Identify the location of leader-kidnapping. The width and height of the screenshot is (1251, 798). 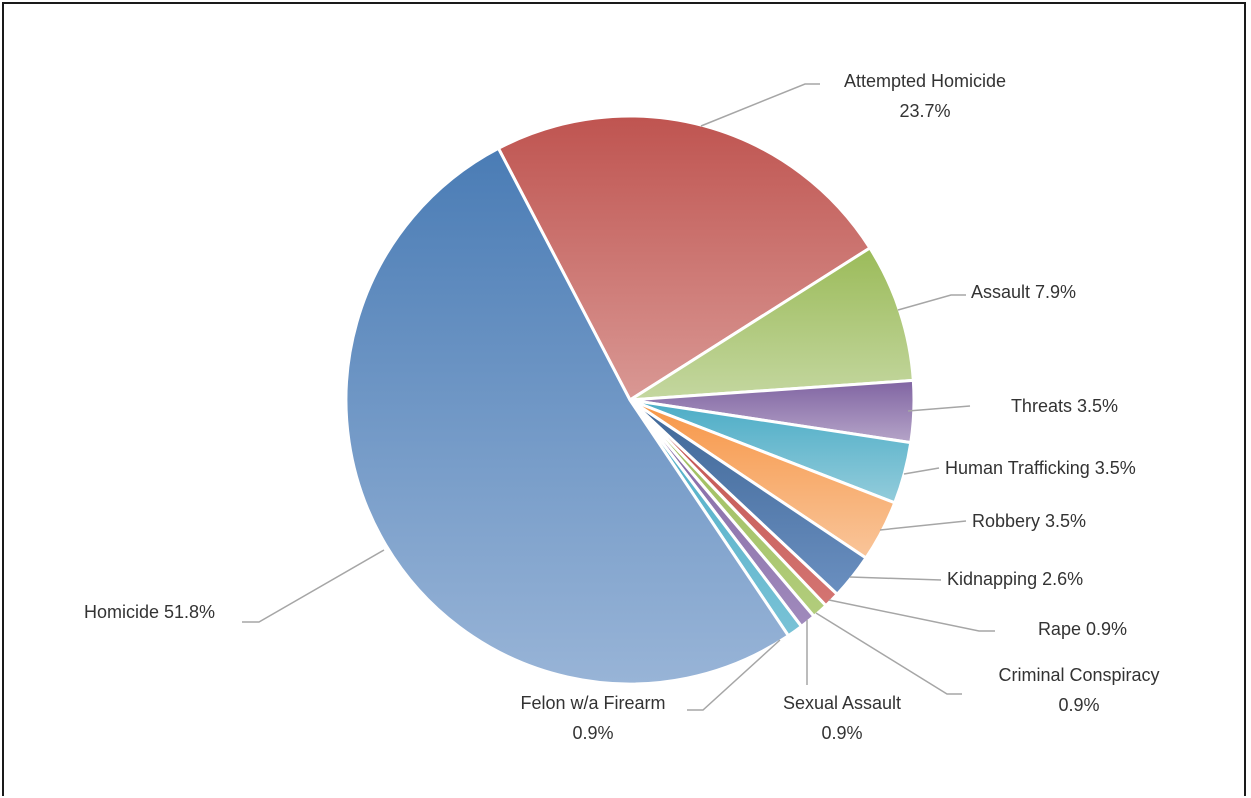
(895, 578).